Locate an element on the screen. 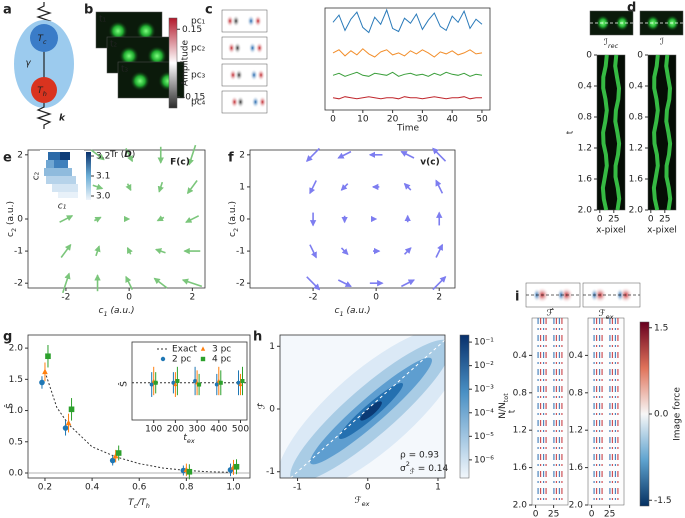 The height and width of the screenshot is (518, 685). y-tick-label: 1 is located at coordinates (272, 347).